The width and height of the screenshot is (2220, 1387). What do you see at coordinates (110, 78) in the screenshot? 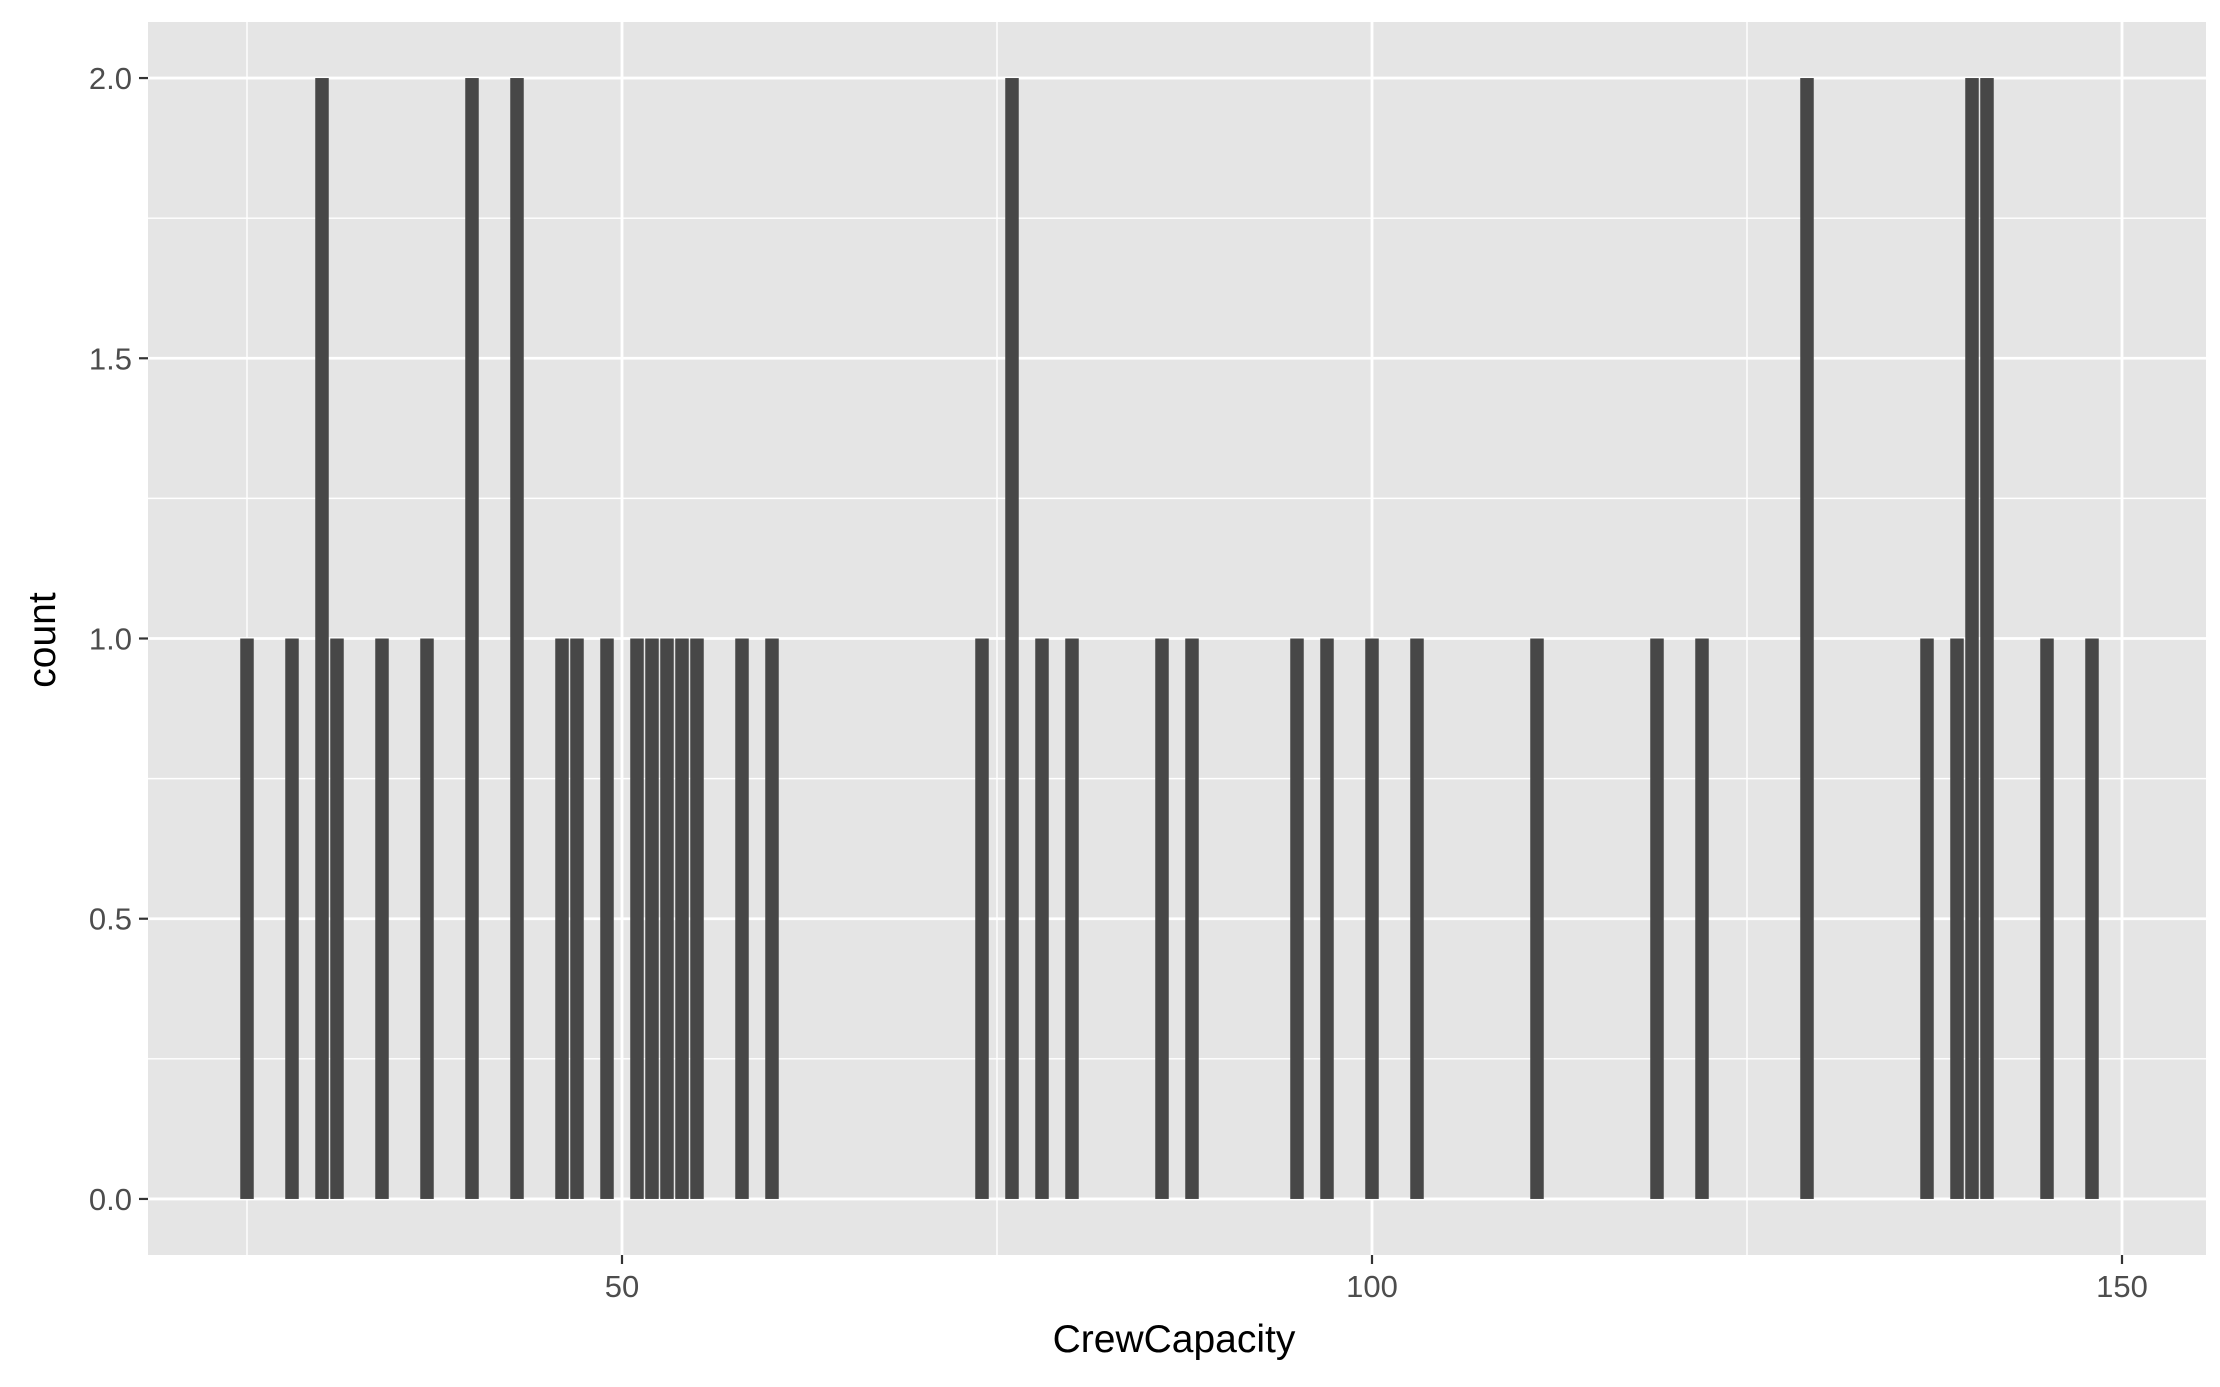
I see `y-tick-label: 2.0` at bounding box center [110, 78].